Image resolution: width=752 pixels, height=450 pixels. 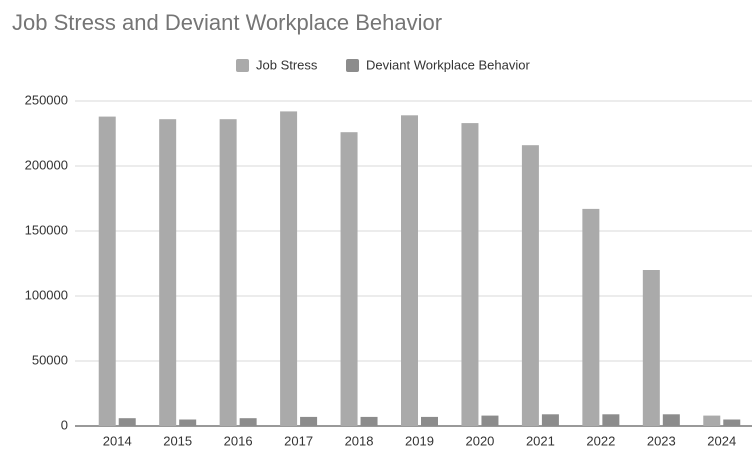 What do you see at coordinates (721, 440) in the screenshot?
I see `x-tick-label: 2024` at bounding box center [721, 440].